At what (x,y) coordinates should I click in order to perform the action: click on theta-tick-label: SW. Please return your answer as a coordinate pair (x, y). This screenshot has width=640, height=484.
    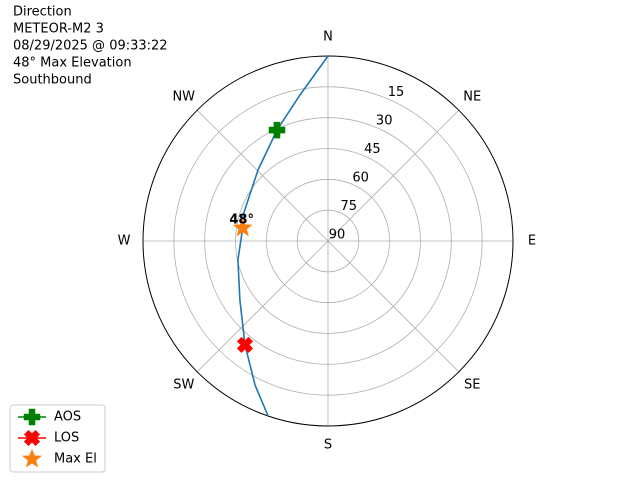
    Looking at the image, I should click on (183, 385).